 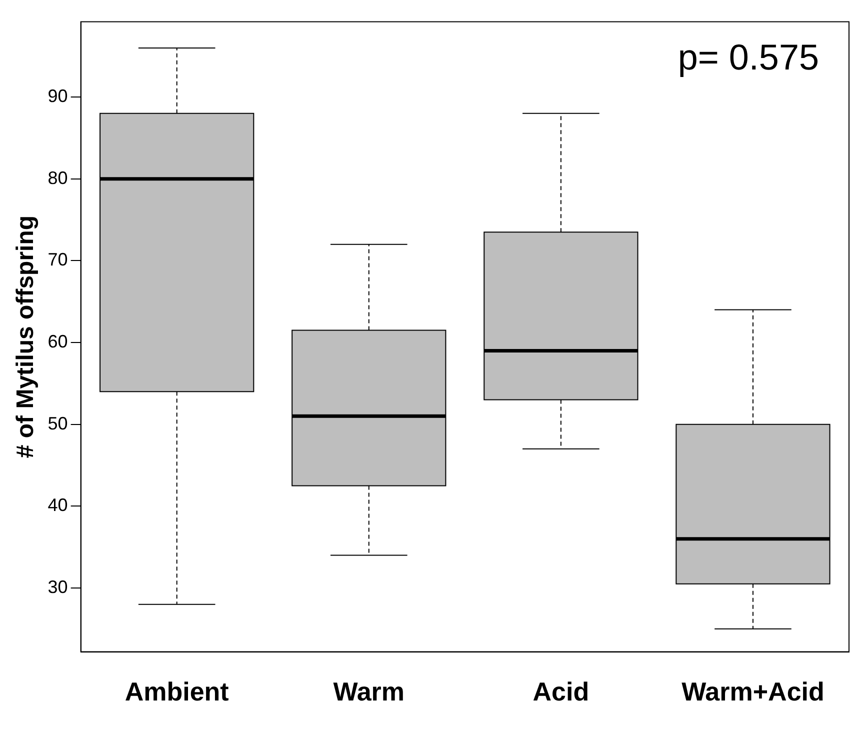 What do you see at coordinates (58, 505) in the screenshot?
I see `y-tick-label: 40` at bounding box center [58, 505].